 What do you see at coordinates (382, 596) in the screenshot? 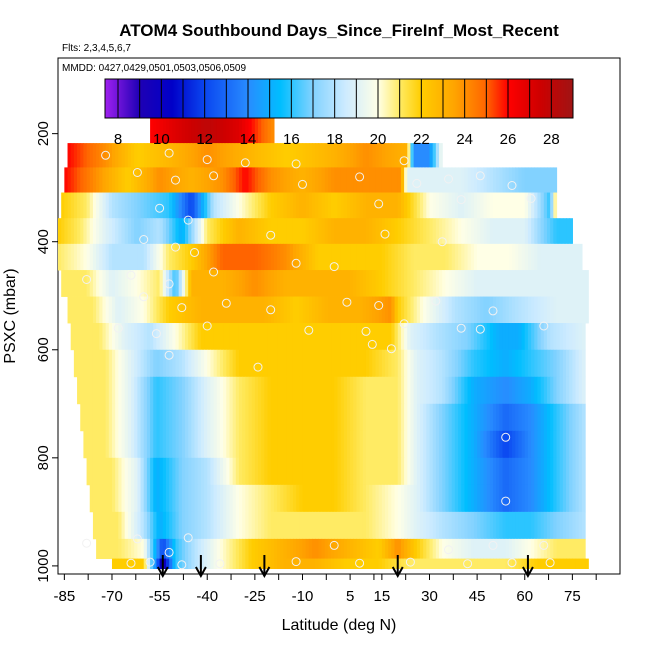
I see `x-tick-label: 15` at bounding box center [382, 596].